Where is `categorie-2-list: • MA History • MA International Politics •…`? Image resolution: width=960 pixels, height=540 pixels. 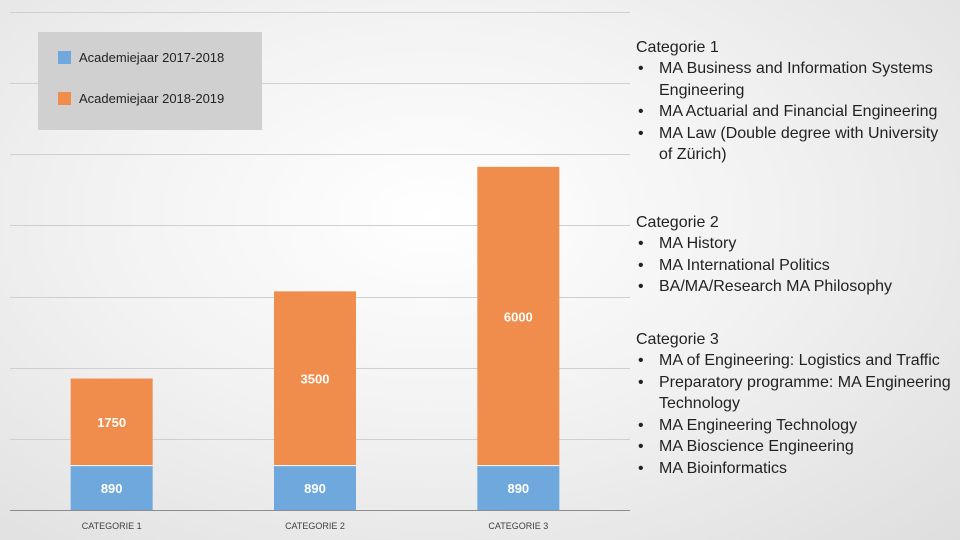 categorie-2-list: • MA History • MA International Politics •… is located at coordinates (796, 265).